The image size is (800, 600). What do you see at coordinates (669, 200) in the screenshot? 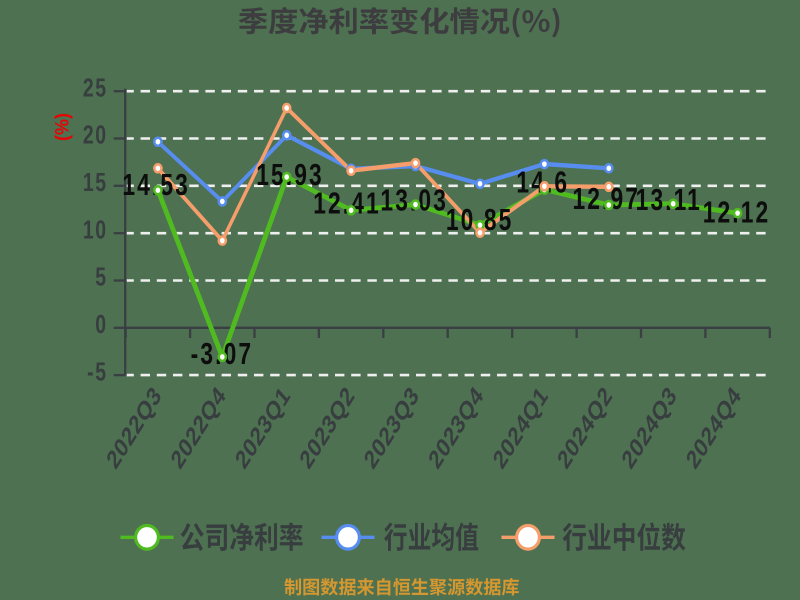
I see `svg-text: 13.11` at bounding box center [669, 200].